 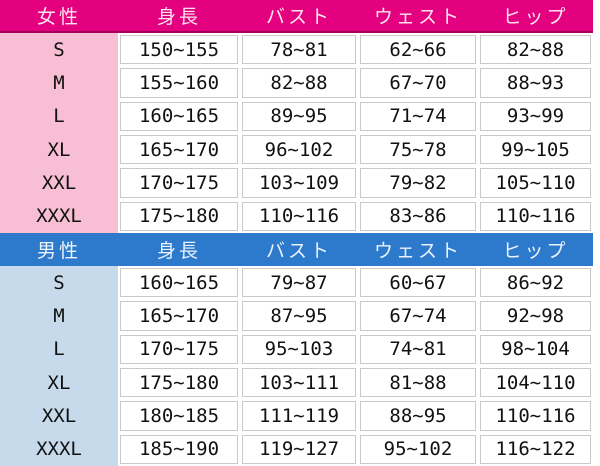 I want to click on hip-cell: 92∼98, so click(x=535, y=316).